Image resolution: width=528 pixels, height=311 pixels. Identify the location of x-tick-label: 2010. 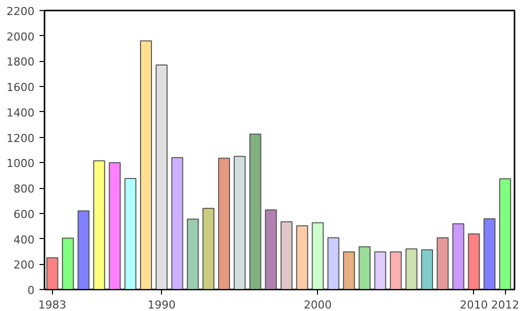
(474, 304).